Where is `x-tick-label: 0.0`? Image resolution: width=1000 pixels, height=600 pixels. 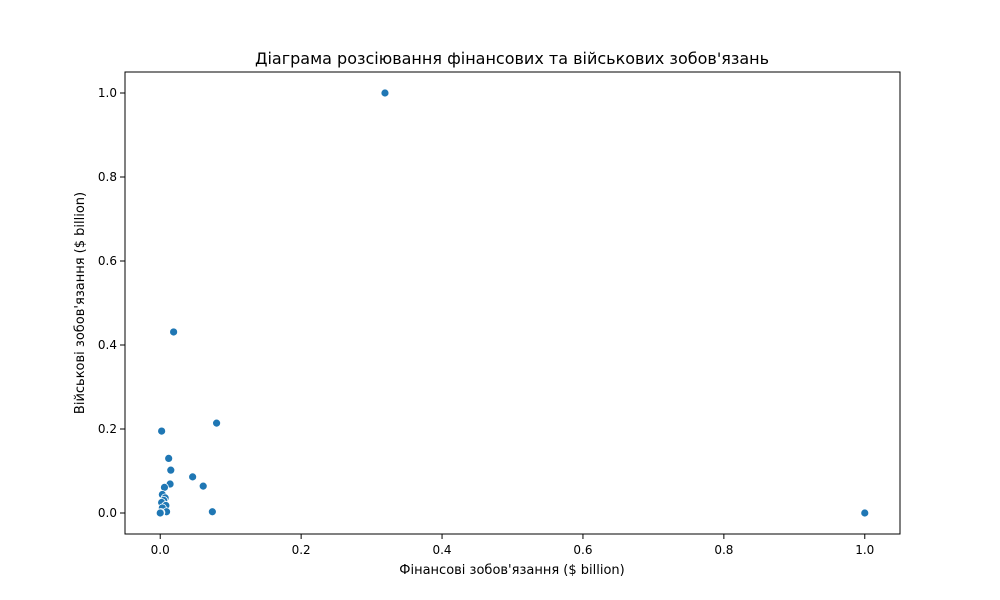 x-tick-label: 0.0 is located at coordinates (160, 550).